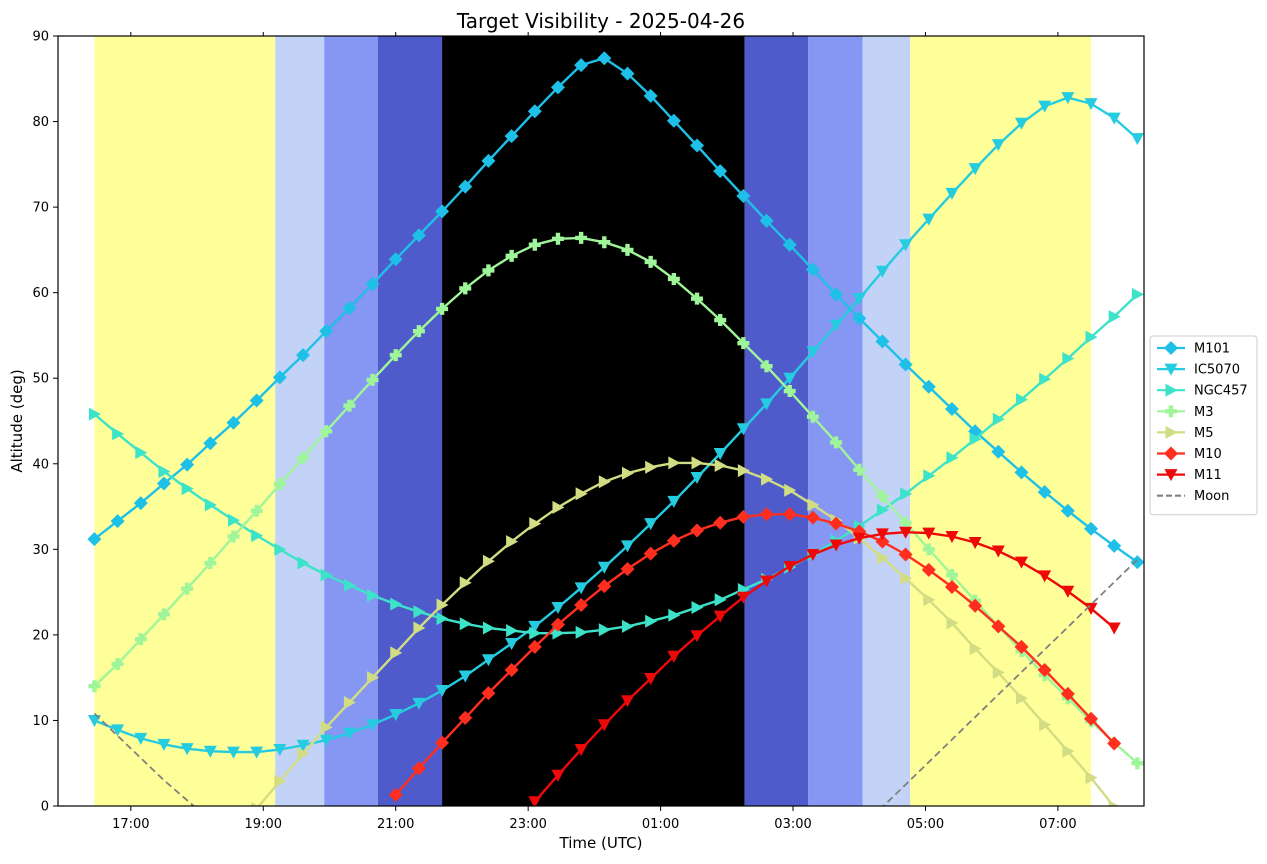  Describe the element at coordinates (1204, 412) in the screenshot. I see `legend-label: M3` at that location.